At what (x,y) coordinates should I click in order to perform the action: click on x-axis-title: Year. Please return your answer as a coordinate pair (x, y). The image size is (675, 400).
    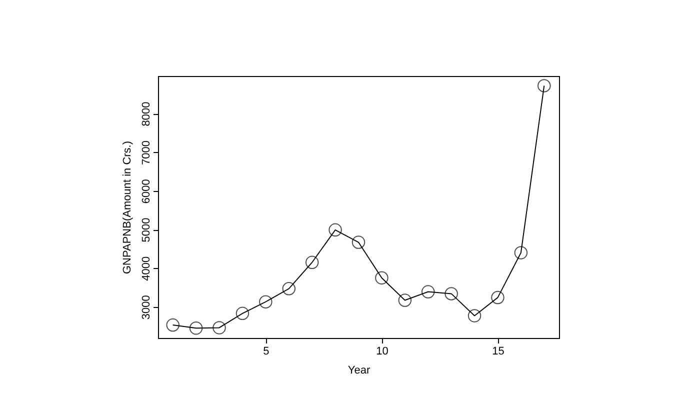
    Looking at the image, I should click on (359, 370).